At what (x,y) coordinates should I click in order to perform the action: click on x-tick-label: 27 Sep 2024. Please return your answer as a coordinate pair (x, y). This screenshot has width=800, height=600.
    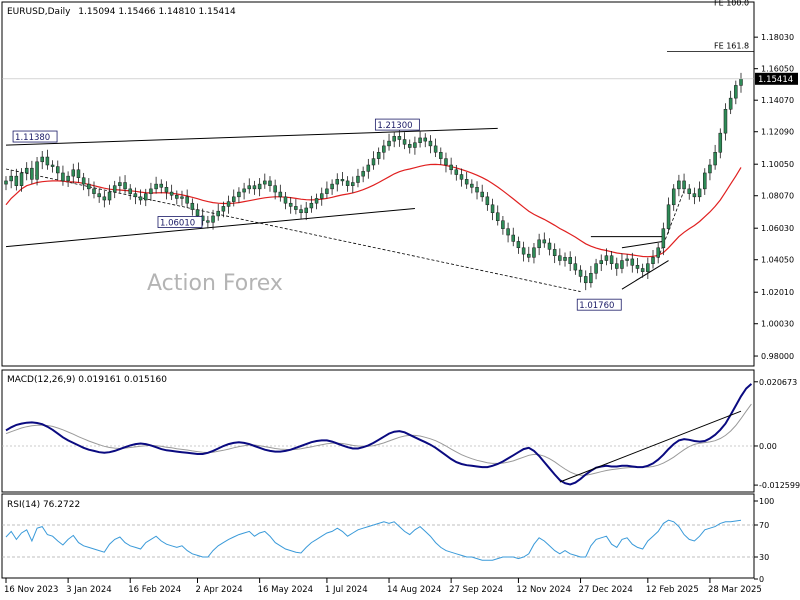
    Looking at the image, I should click on (476, 590).